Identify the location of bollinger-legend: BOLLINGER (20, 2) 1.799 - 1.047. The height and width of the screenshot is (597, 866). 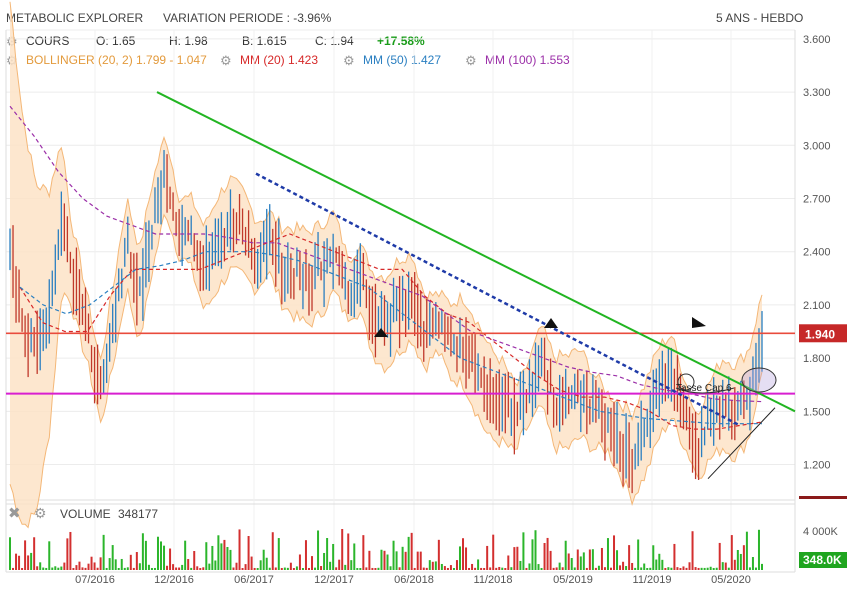
(116, 60).